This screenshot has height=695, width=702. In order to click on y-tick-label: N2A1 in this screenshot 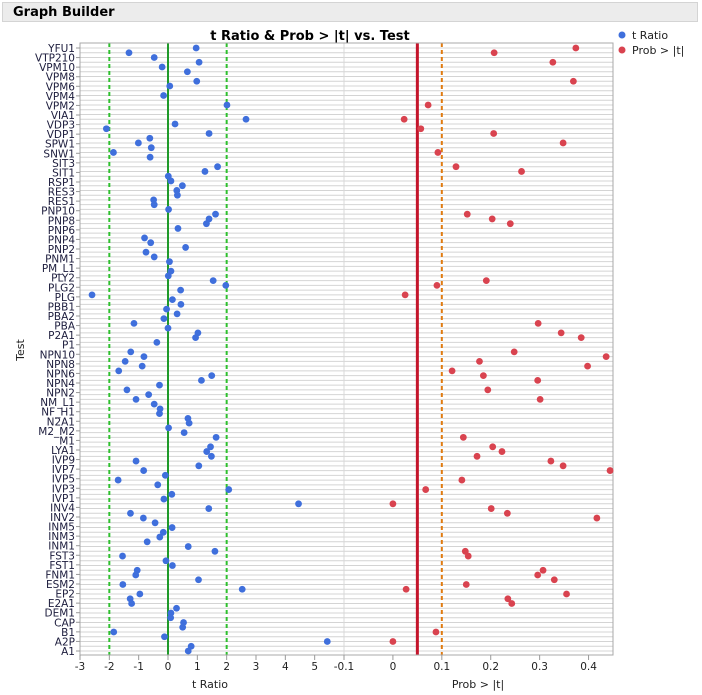, I will do `click(61, 422)`.